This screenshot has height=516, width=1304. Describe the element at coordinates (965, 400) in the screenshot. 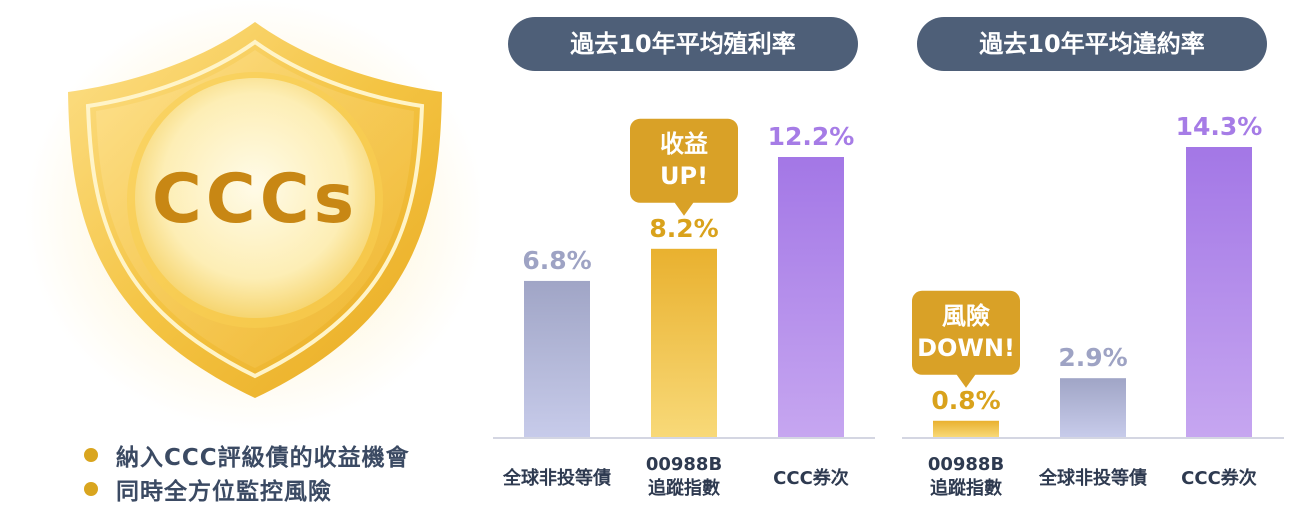

I see `value-label: 0.8%` at that location.